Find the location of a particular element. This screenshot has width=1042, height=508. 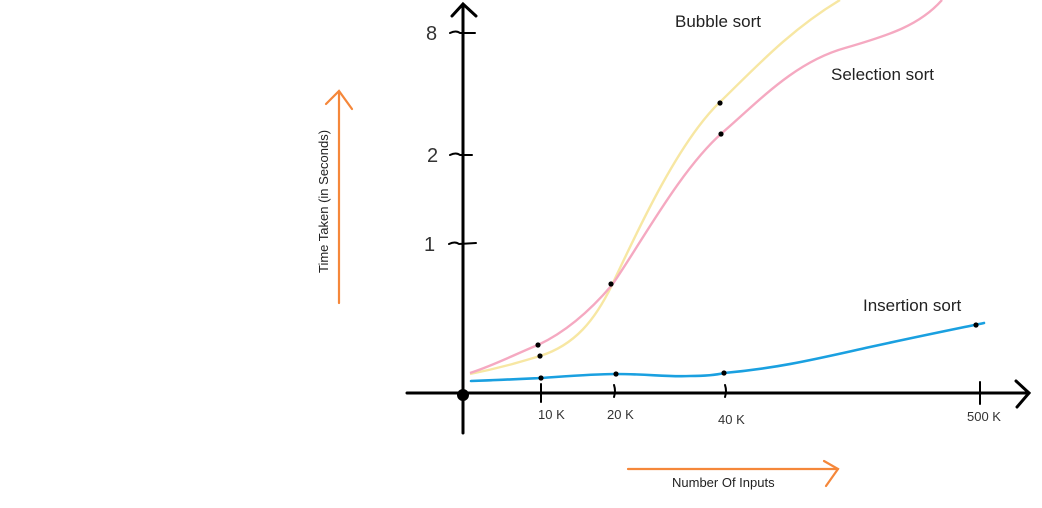

x-axis is located at coordinates (718, 394).